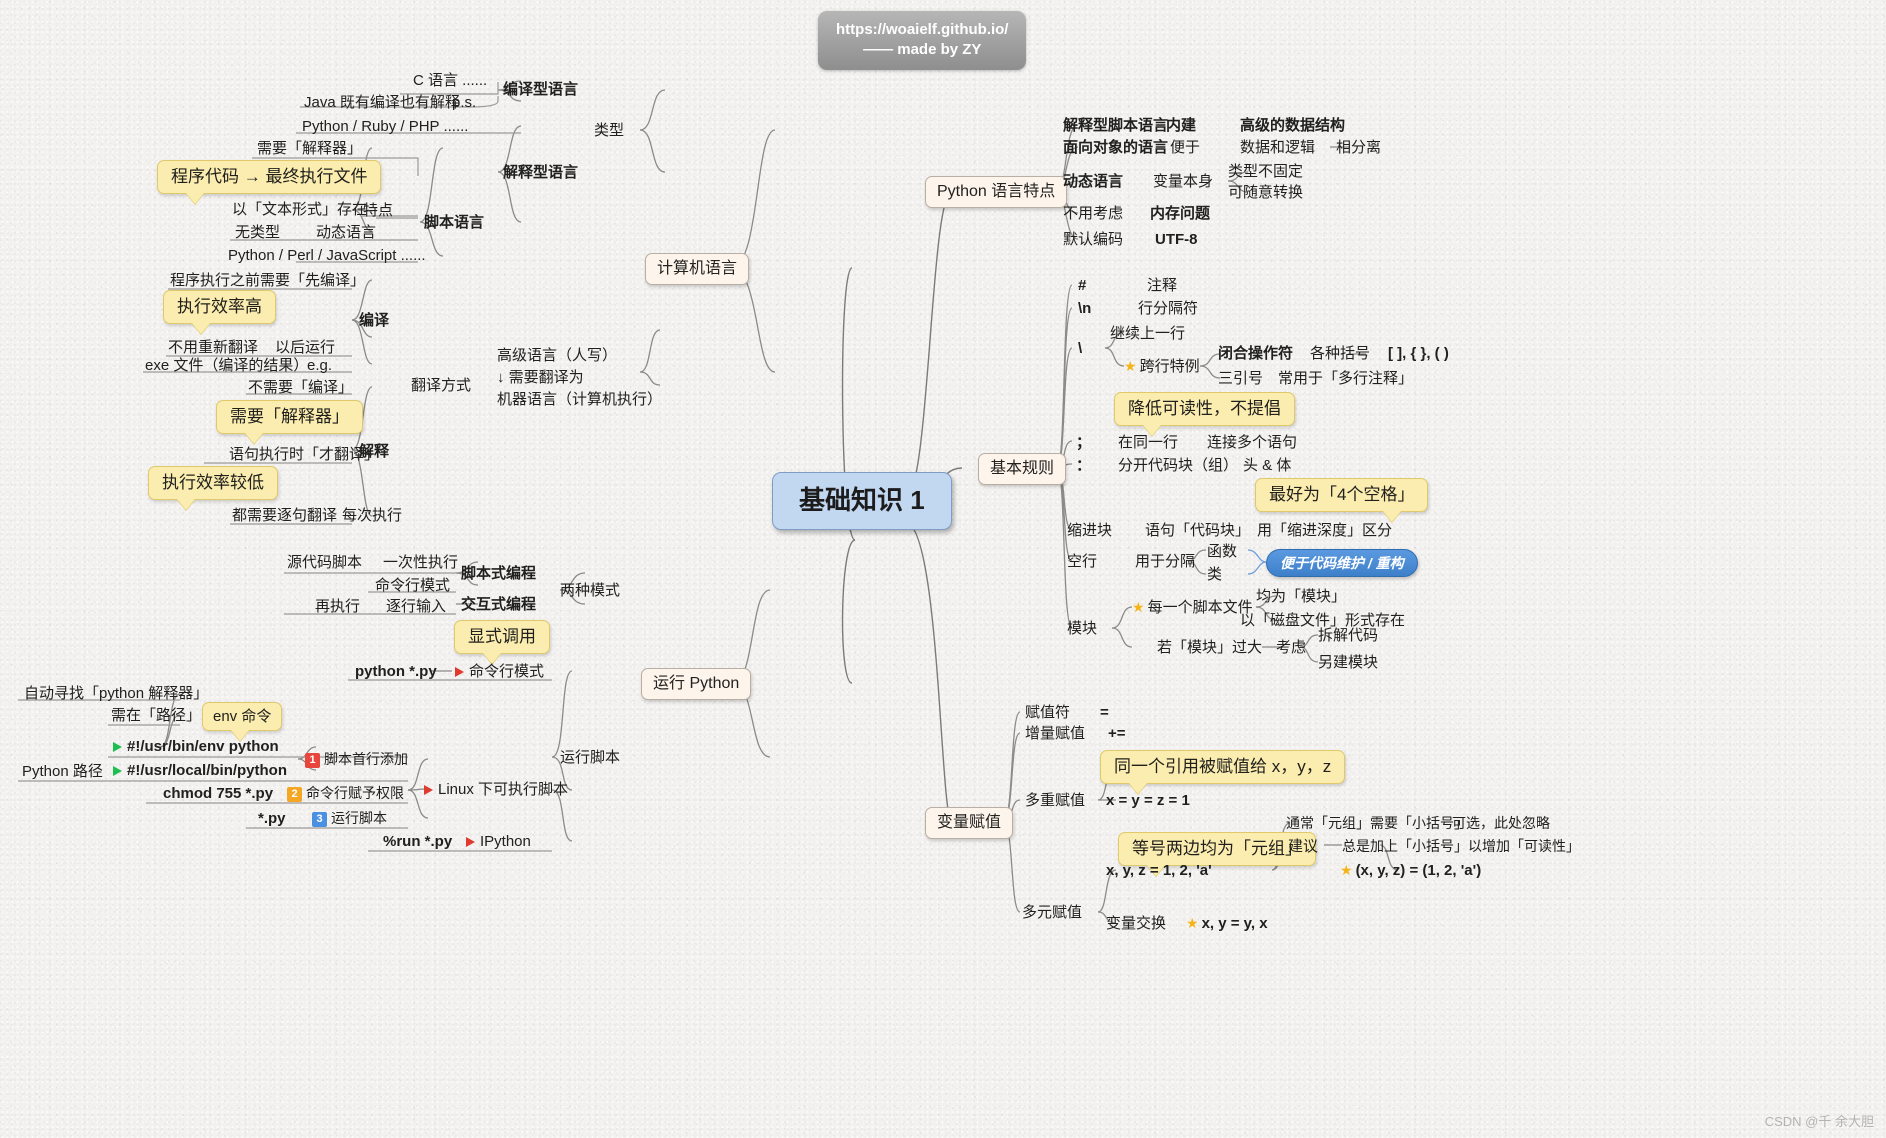 This screenshot has height=1138, width=1886. I want to click on label-cmdline-mode-2: 命令行模式, so click(499, 671).